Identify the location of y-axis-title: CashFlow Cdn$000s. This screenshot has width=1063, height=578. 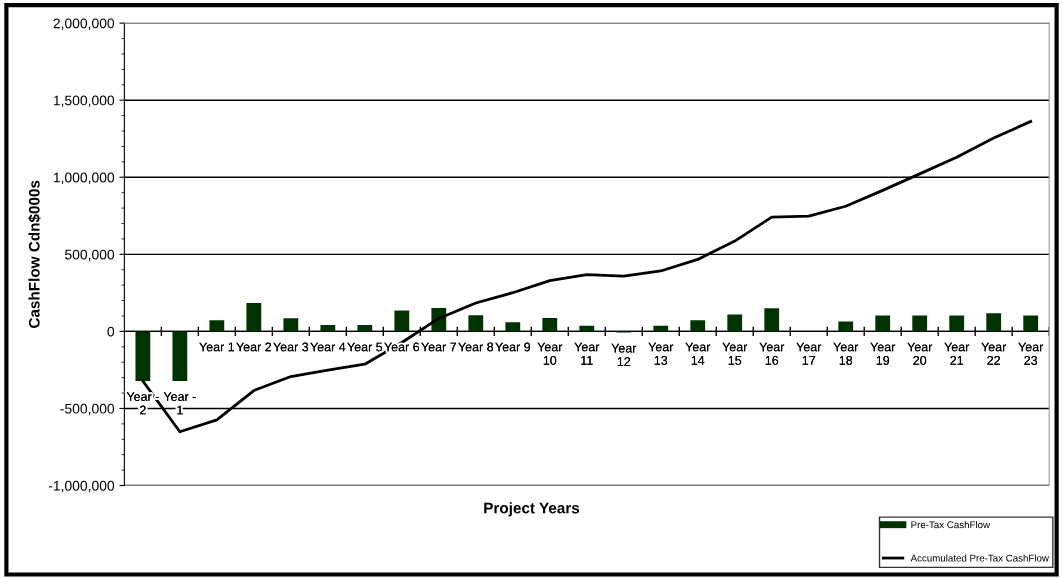
(34, 254).